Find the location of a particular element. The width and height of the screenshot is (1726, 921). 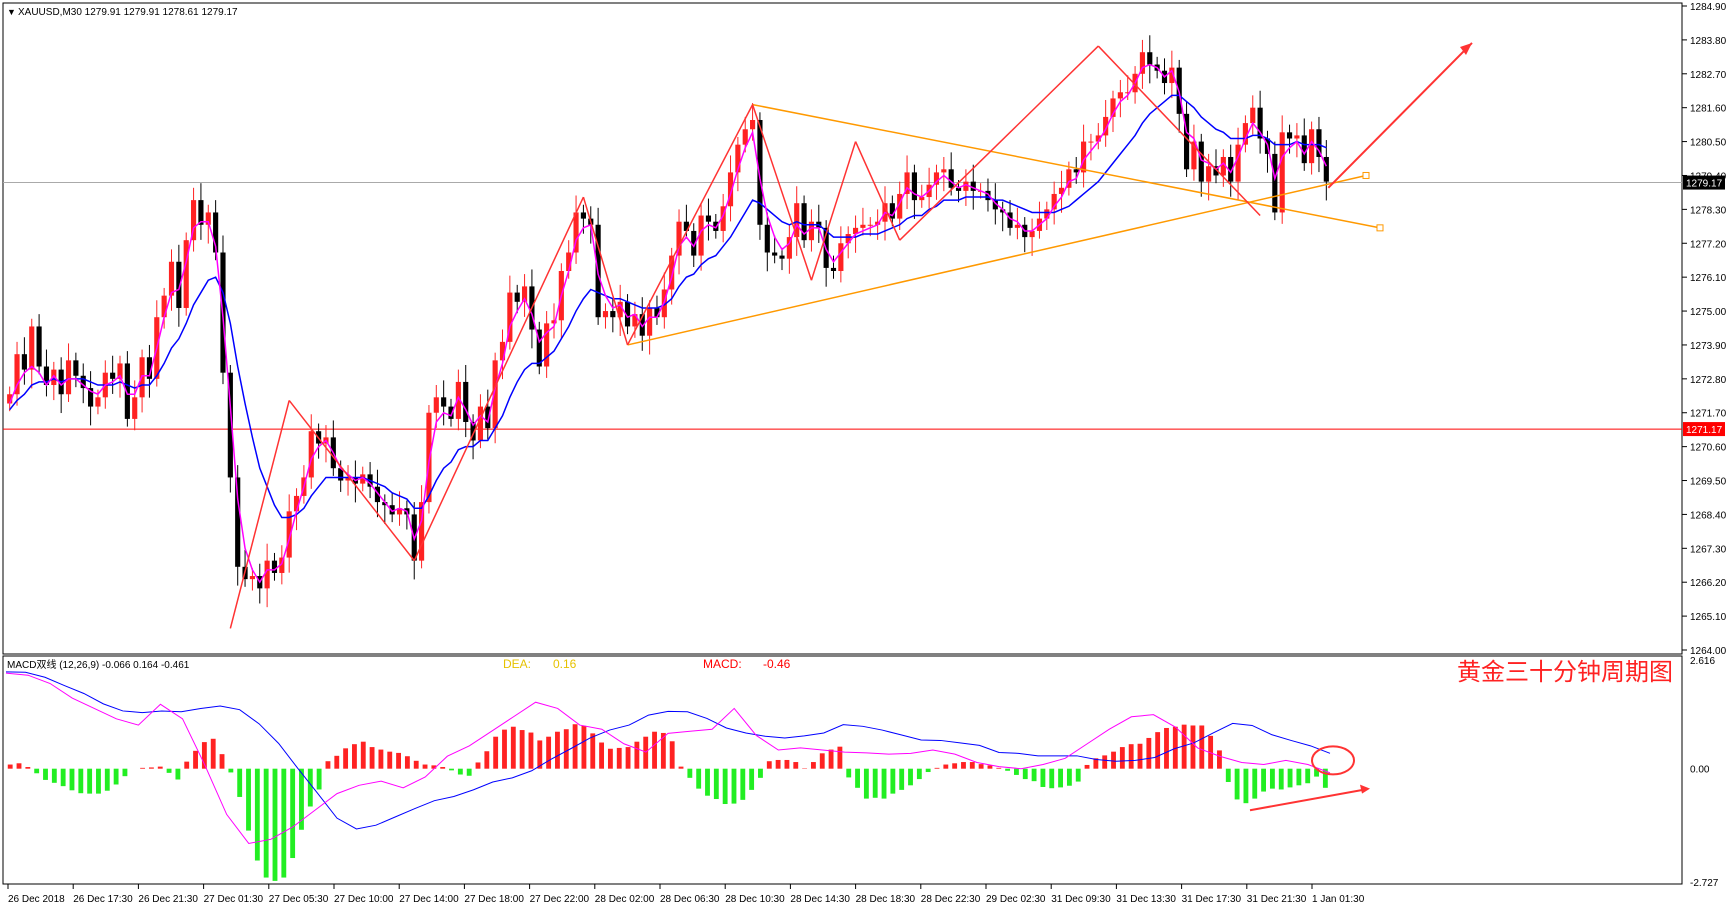

time-tick-label: 27 Dec 22:00 is located at coordinates (560, 899).